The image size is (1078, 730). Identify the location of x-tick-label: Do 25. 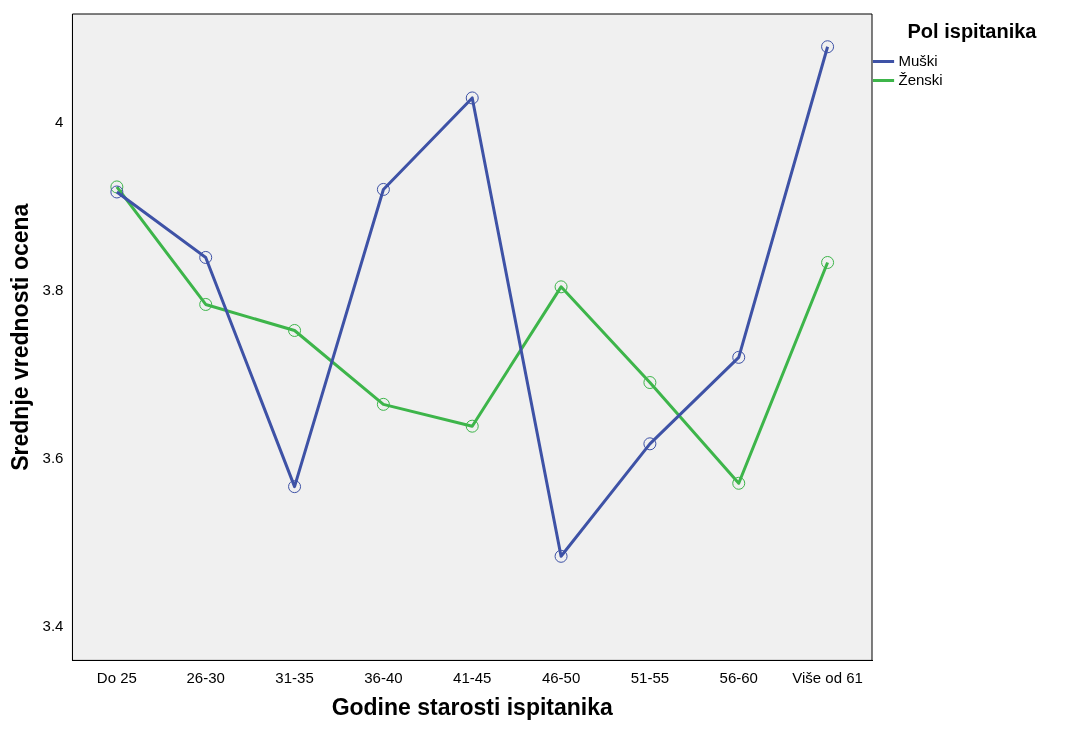
(116, 677).